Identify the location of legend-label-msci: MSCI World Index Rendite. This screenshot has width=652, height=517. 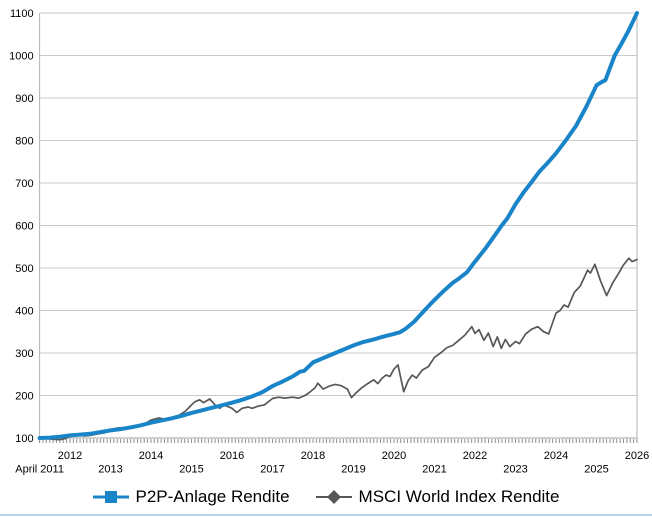
(459, 496).